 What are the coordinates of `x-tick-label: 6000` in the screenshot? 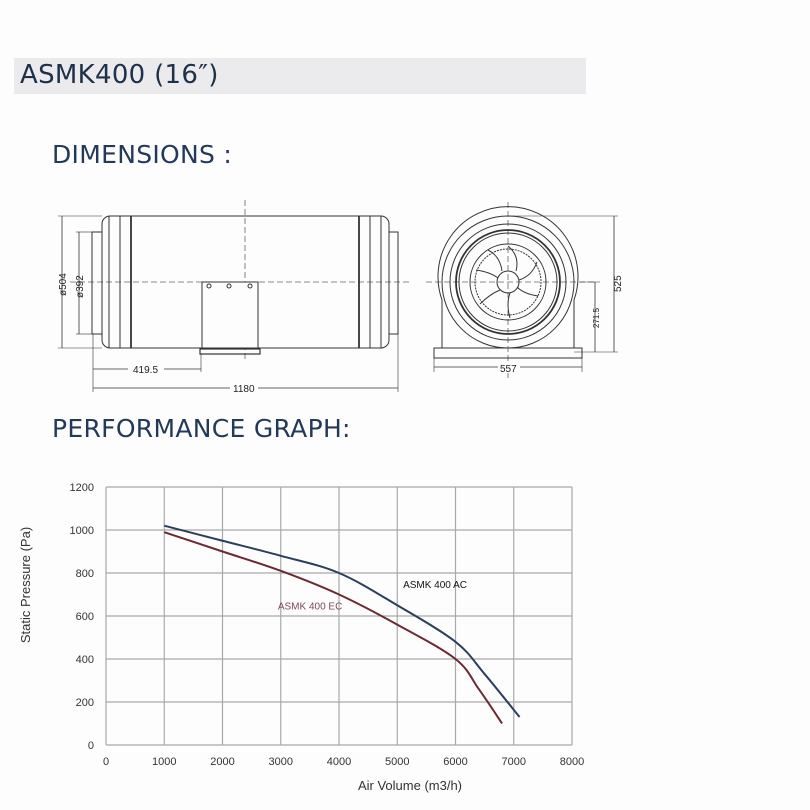 It's located at (455, 762).